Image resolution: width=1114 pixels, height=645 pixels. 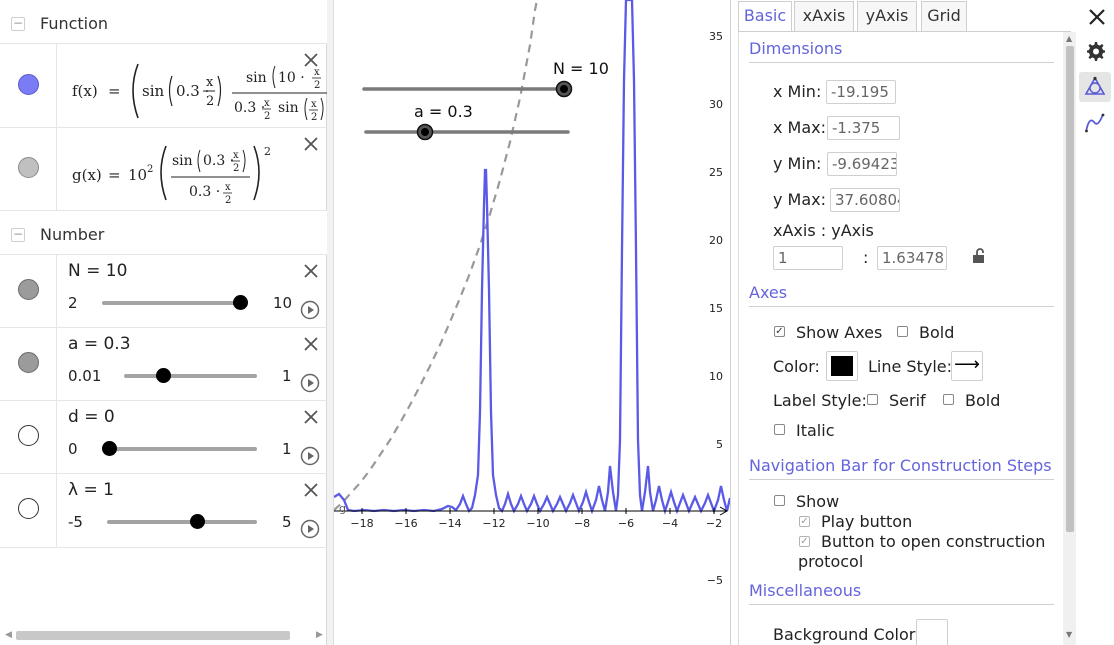 What do you see at coordinates (818, 501) in the screenshot?
I see `show-navbar-label: Show` at bounding box center [818, 501].